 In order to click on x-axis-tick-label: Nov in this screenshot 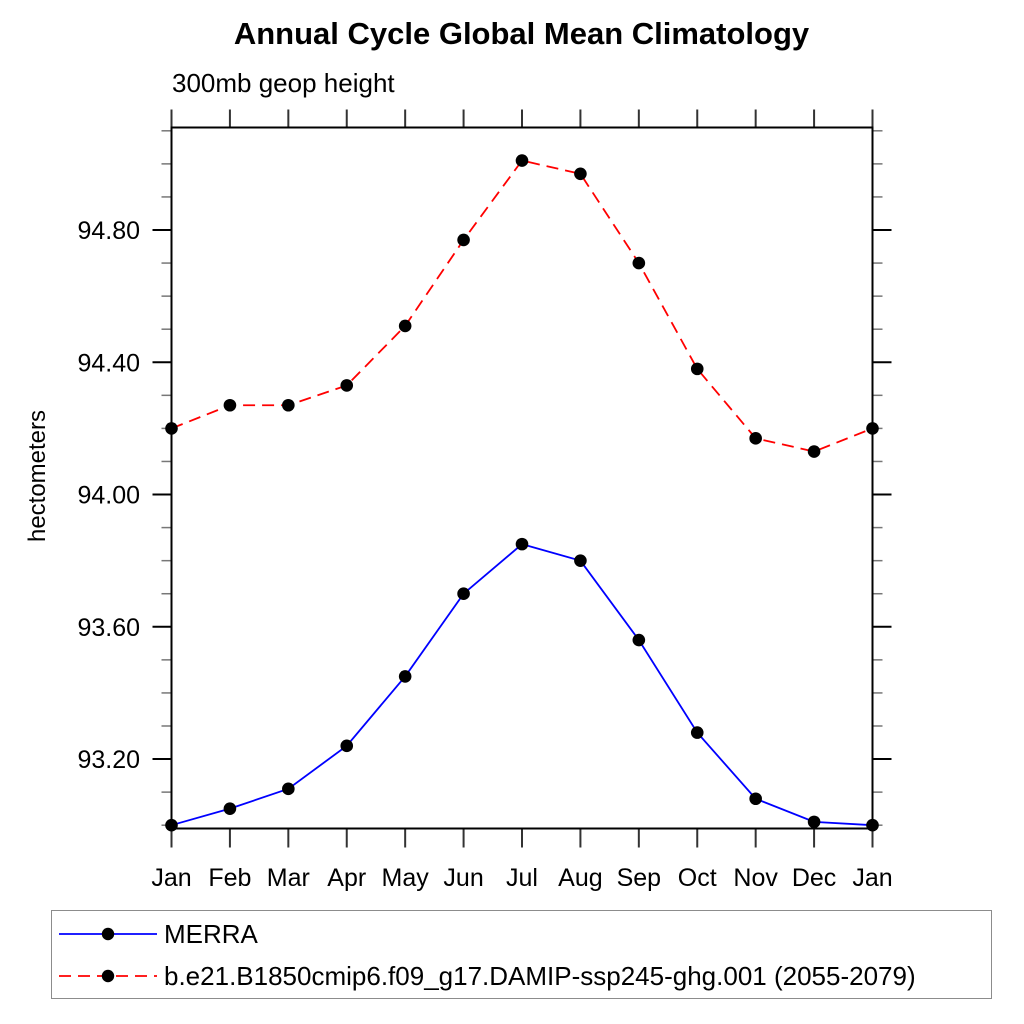, I will do `click(755, 878)`.